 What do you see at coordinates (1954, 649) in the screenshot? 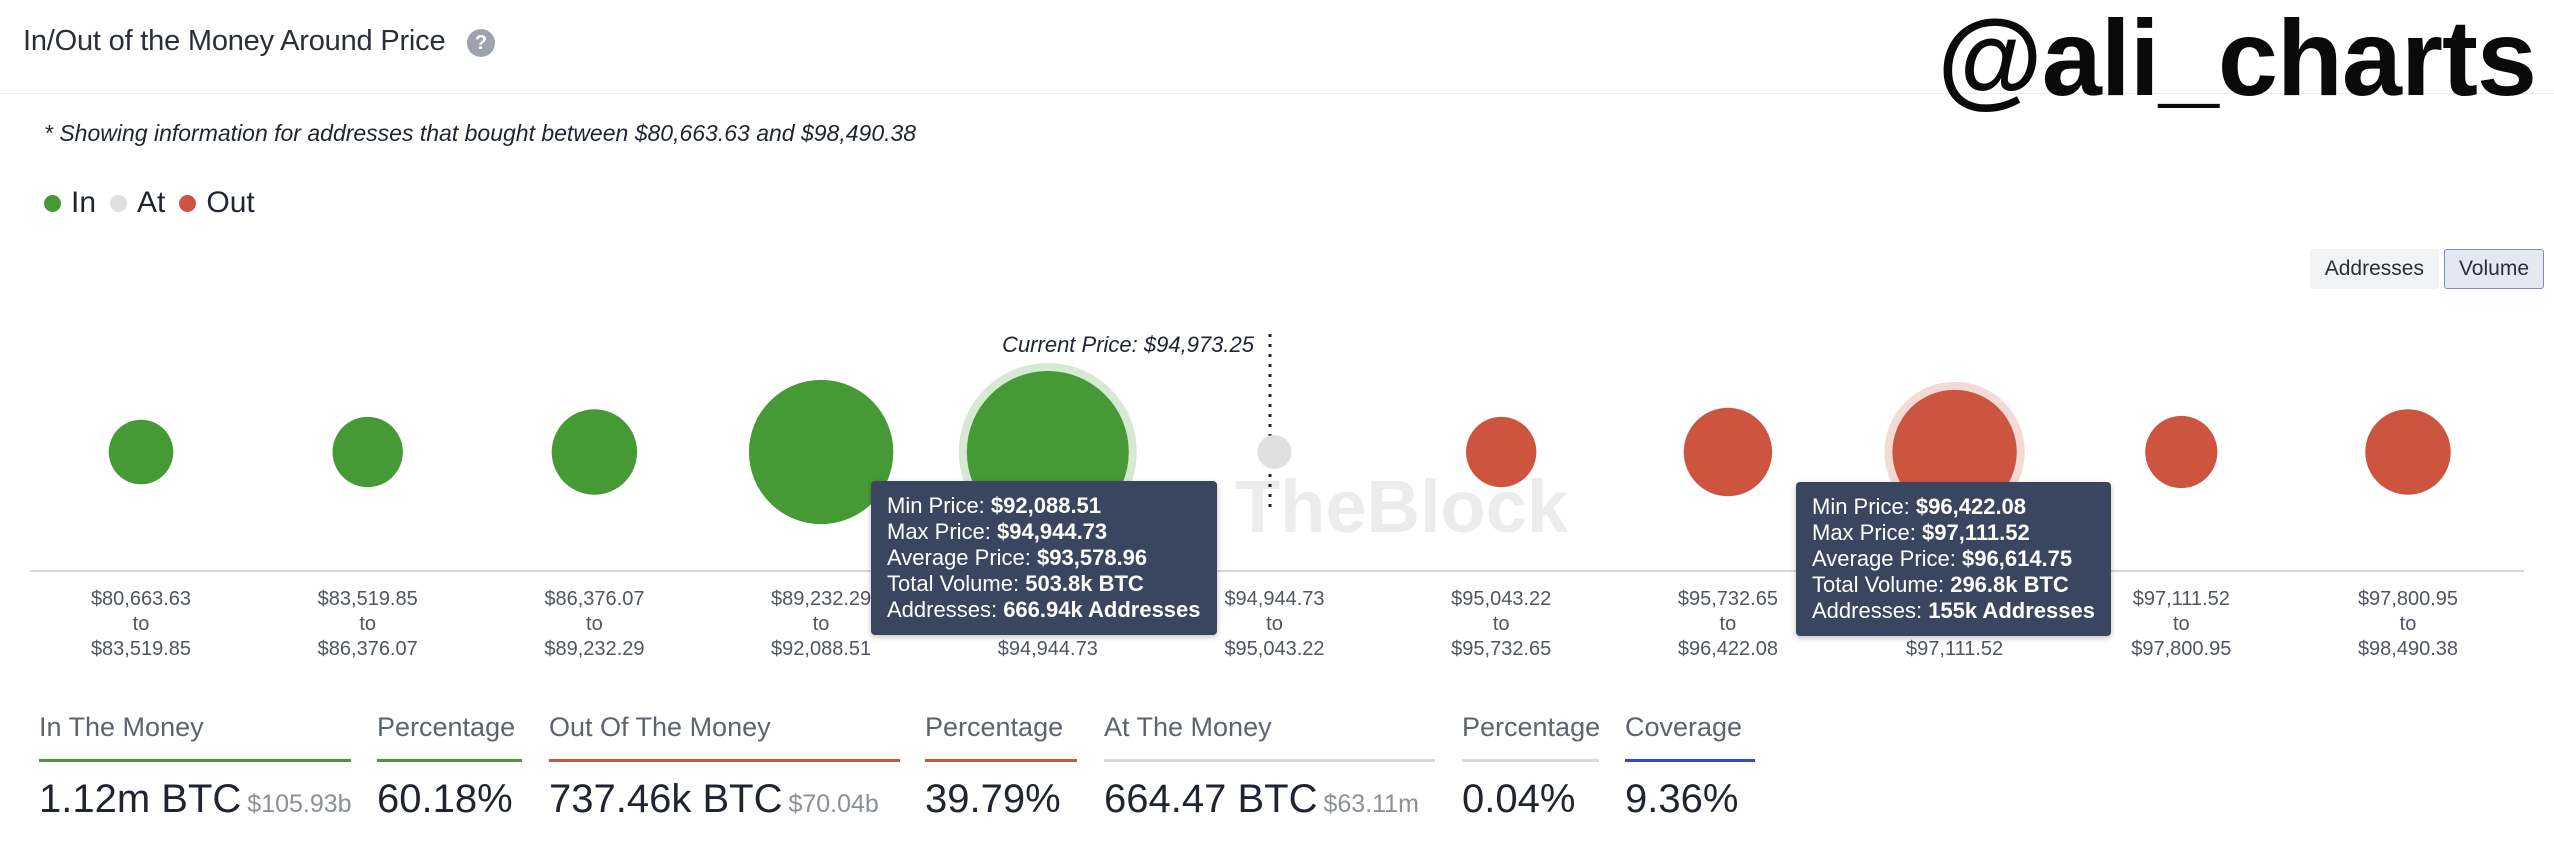
I see `tick-label-to: $97,111.52` at bounding box center [1954, 649].